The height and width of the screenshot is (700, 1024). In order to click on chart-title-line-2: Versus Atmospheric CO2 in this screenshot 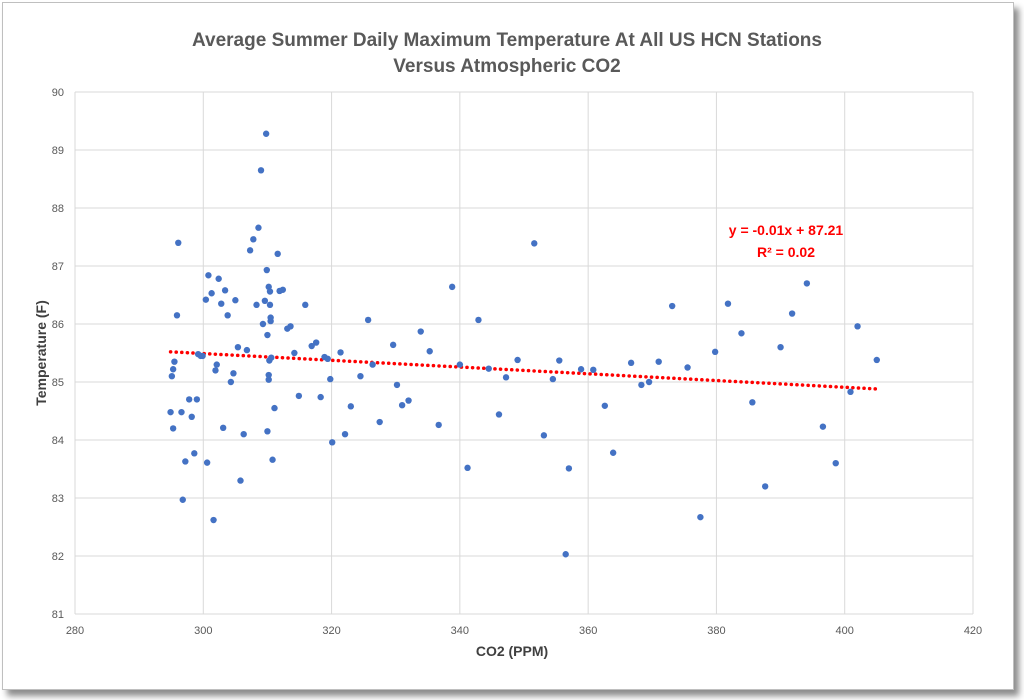, I will do `click(506, 66)`.